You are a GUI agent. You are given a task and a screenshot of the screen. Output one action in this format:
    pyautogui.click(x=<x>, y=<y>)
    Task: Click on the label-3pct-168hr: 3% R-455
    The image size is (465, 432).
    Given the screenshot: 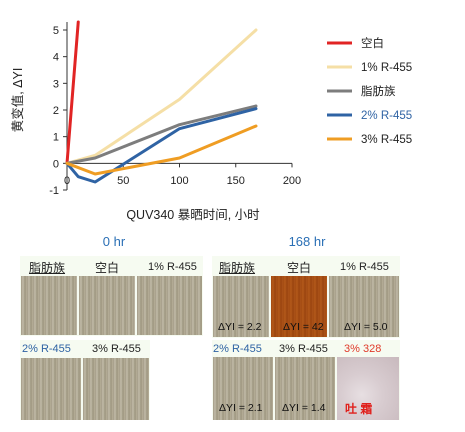 What is the action you would take?
    pyautogui.click(x=303, y=349)
    